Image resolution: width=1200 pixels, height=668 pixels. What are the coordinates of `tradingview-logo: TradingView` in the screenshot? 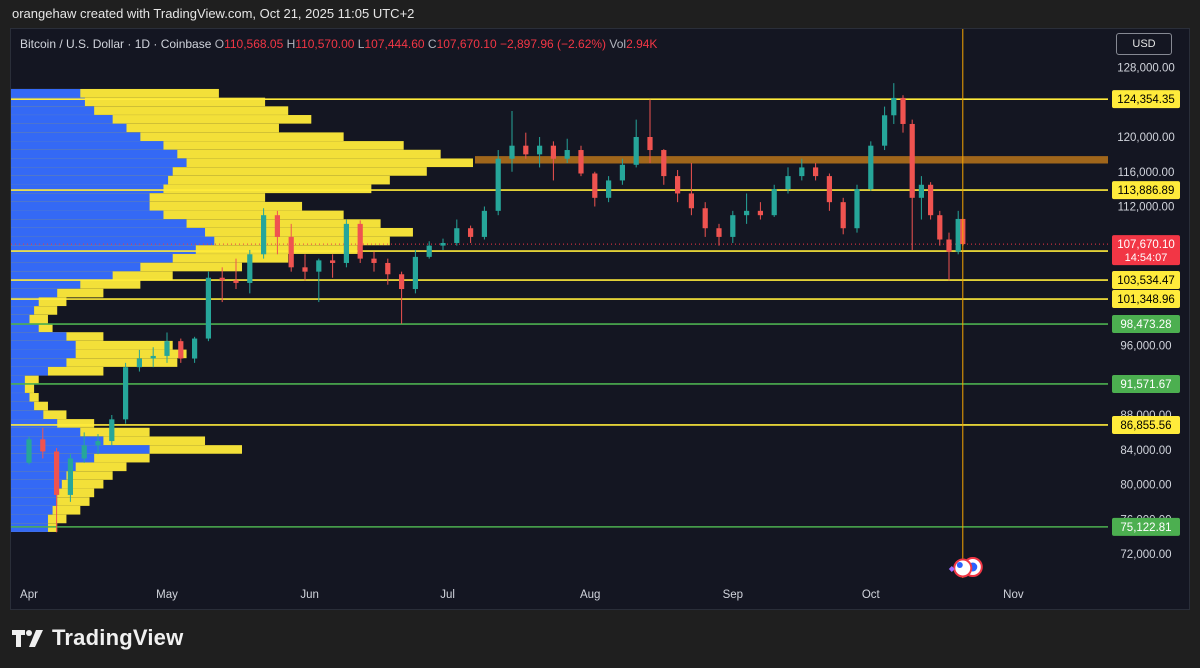 It's located at (97, 638).